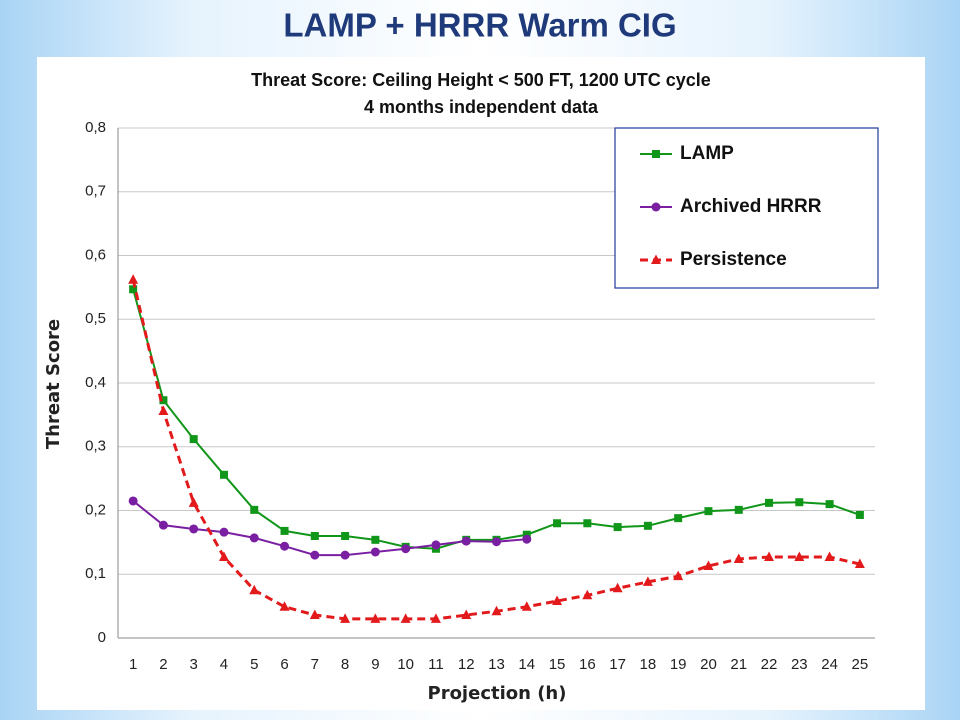 This screenshot has height=720, width=960. I want to click on y-tick-label: 0,7, so click(95, 191).